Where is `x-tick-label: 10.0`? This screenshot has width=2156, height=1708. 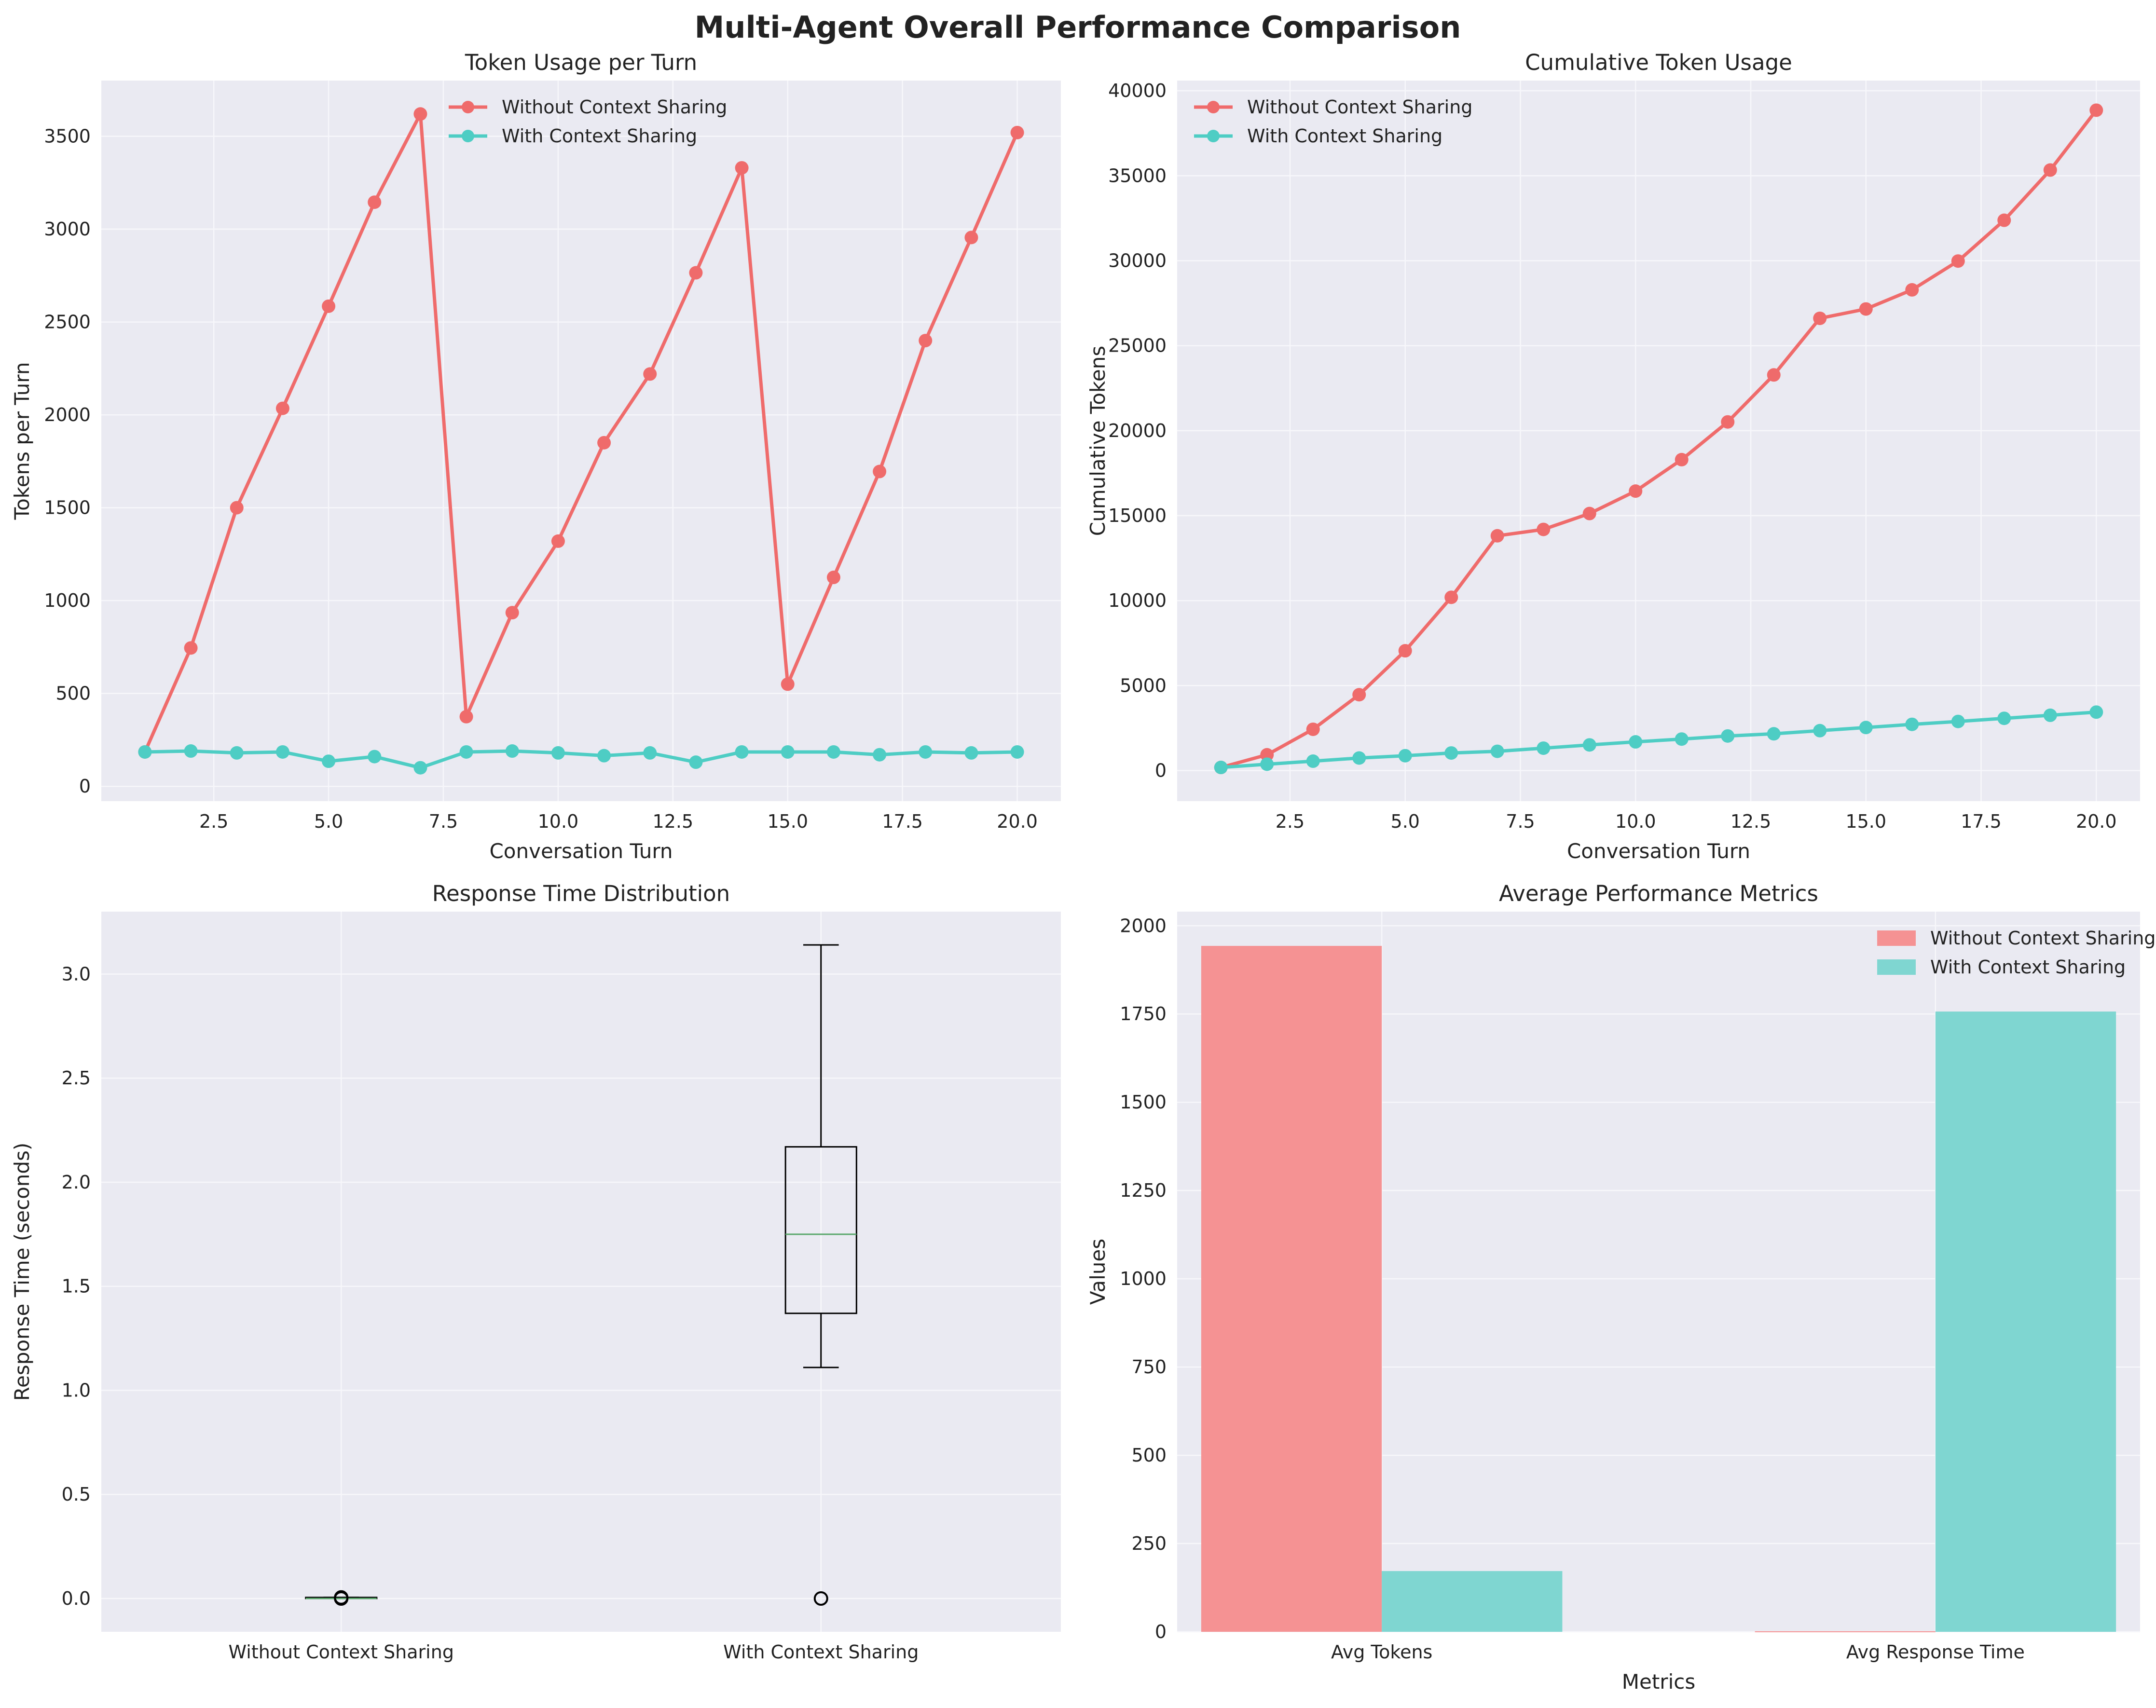 x-tick-label: 10.0 is located at coordinates (1636, 821).